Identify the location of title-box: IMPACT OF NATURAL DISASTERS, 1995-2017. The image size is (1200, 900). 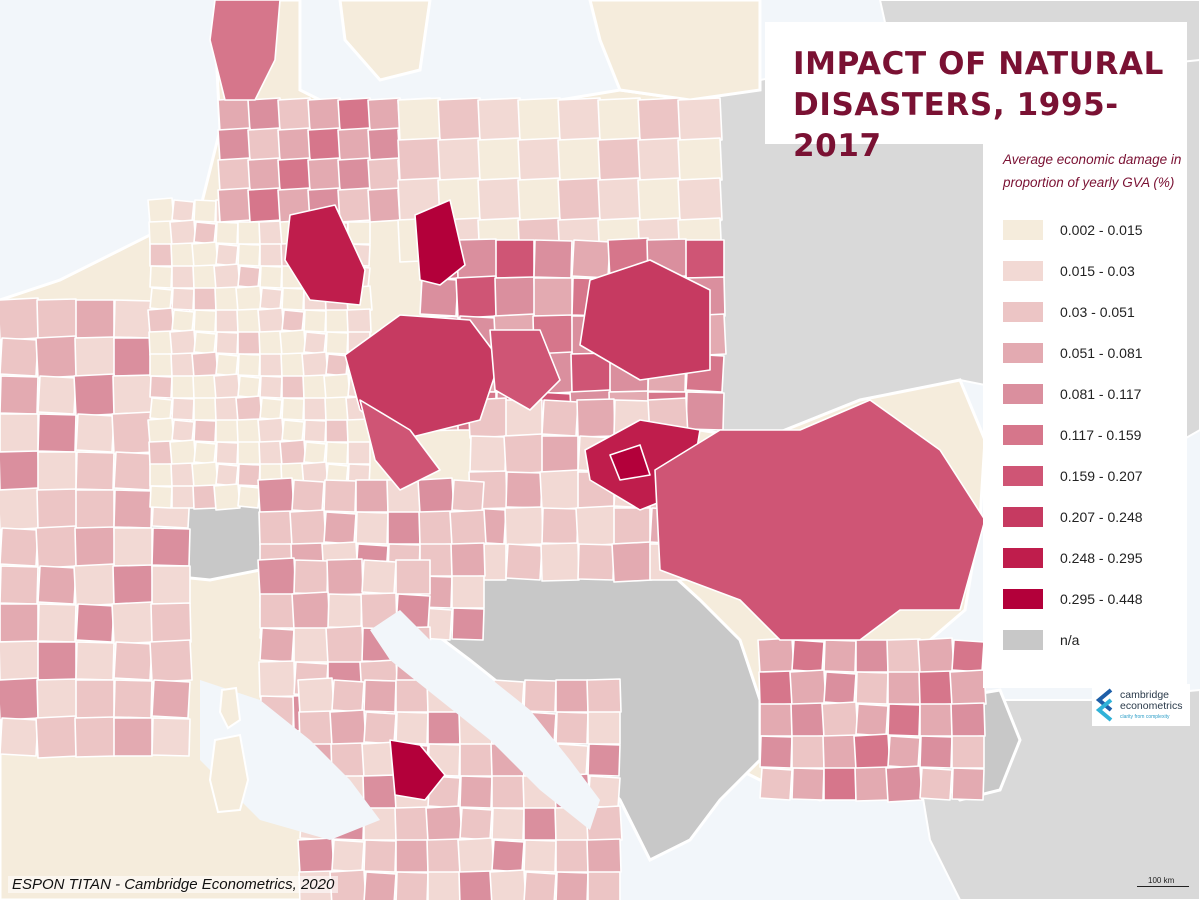
(976, 93).